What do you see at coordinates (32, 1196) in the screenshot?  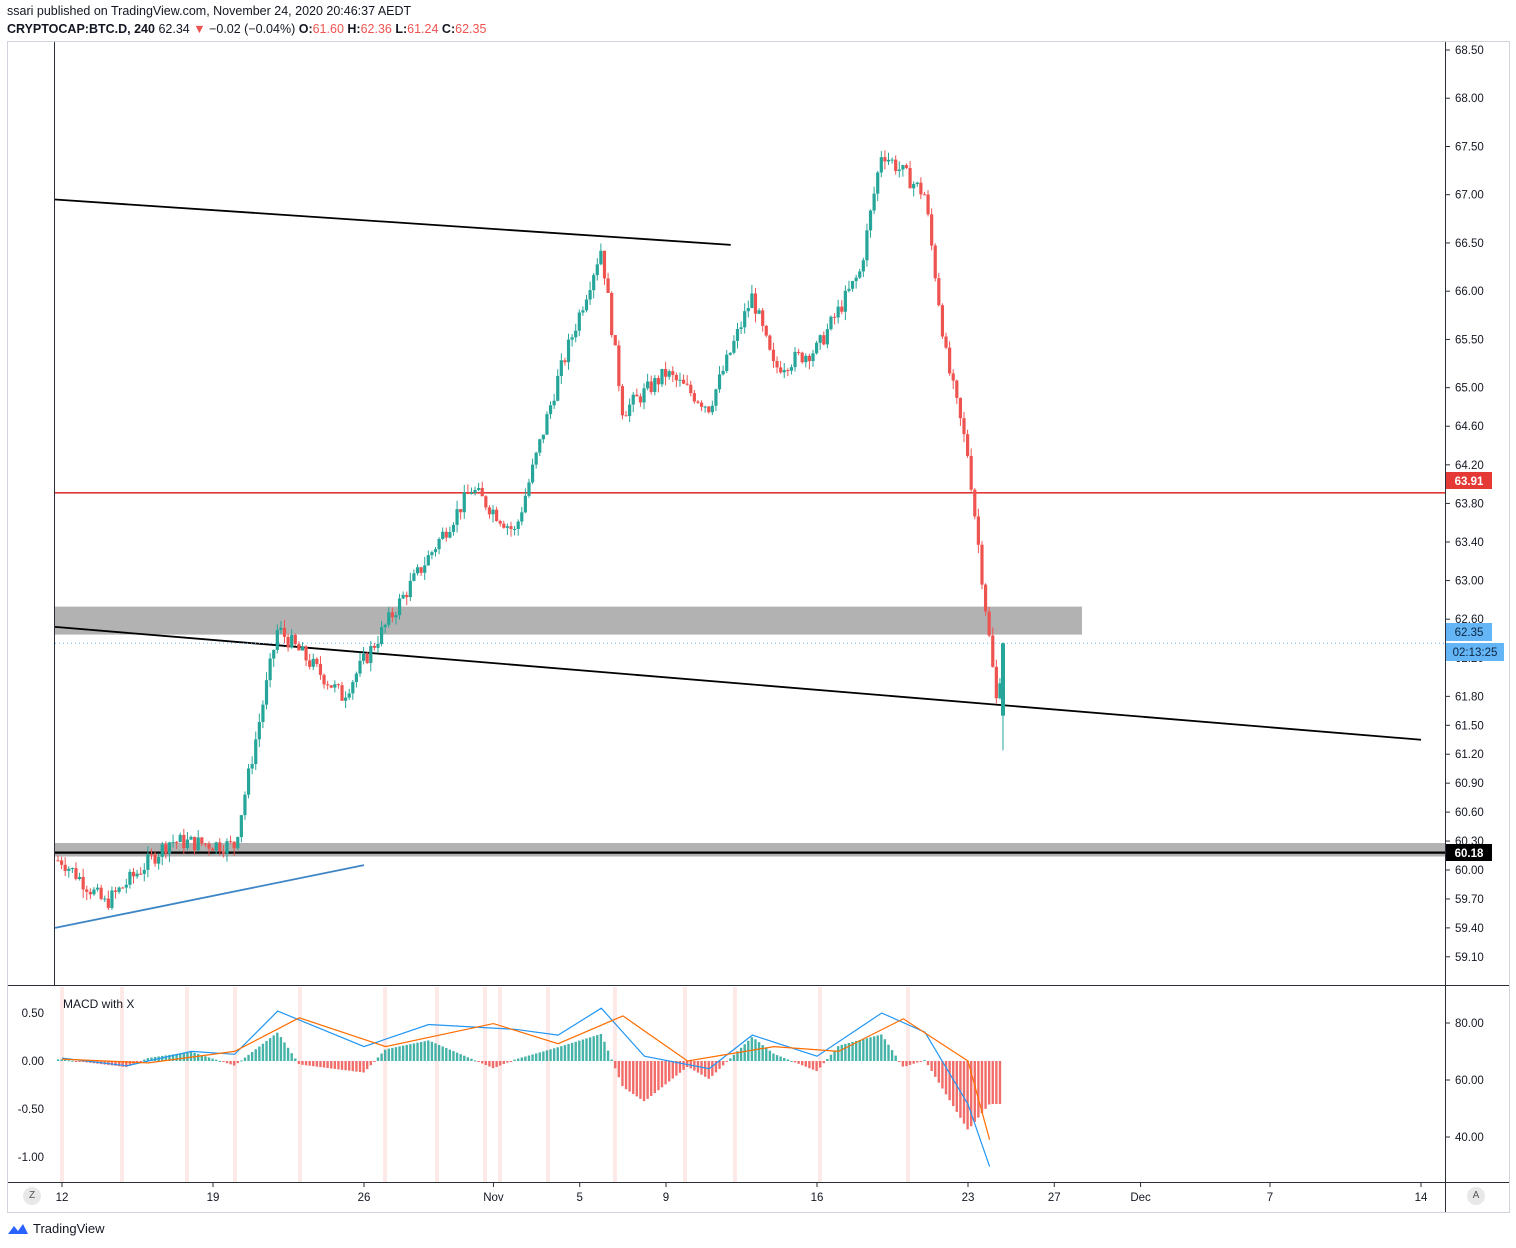 I see `log-scale-button: Z` at bounding box center [32, 1196].